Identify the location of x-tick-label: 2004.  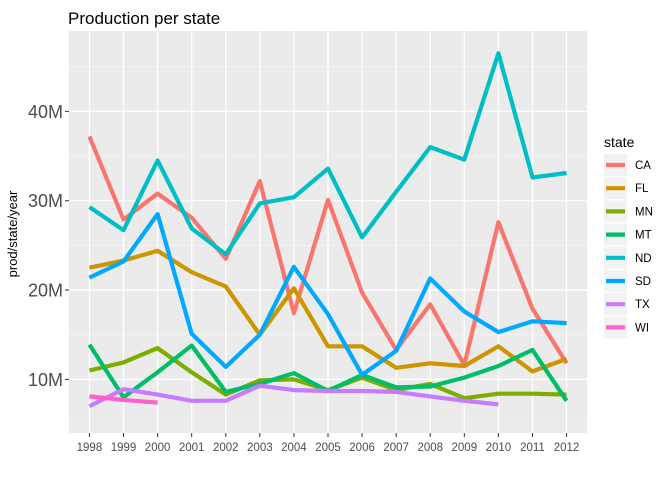
(294, 448).